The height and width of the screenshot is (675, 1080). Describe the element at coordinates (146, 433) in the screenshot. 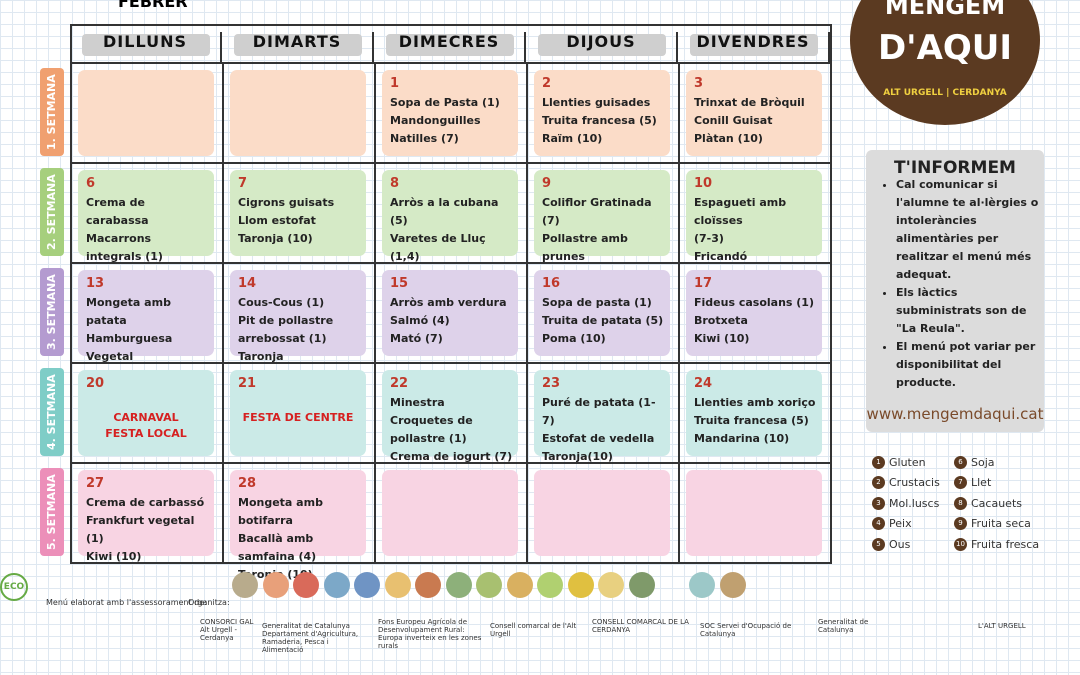

I see `note-line: FESTA LOCAL` at that location.